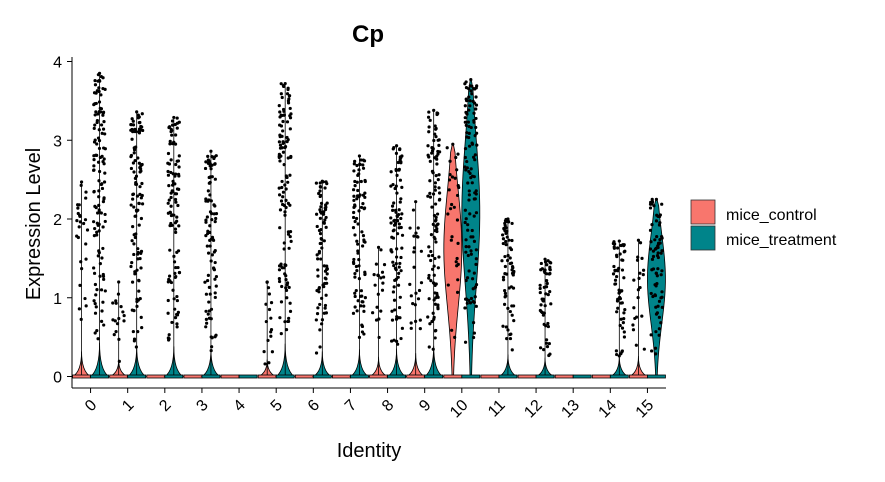  I want to click on legend: mice_control mice_treatment, so click(763, 225).